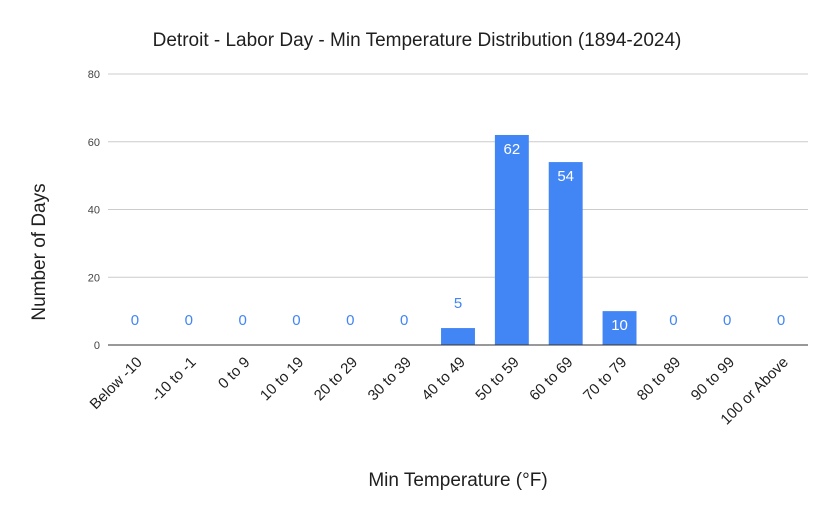 The height and width of the screenshot is (517, 835). Describe the element at coordinates (713, 379) in the screenshot. I see `x-tick-label: 90 to 99` at that location.